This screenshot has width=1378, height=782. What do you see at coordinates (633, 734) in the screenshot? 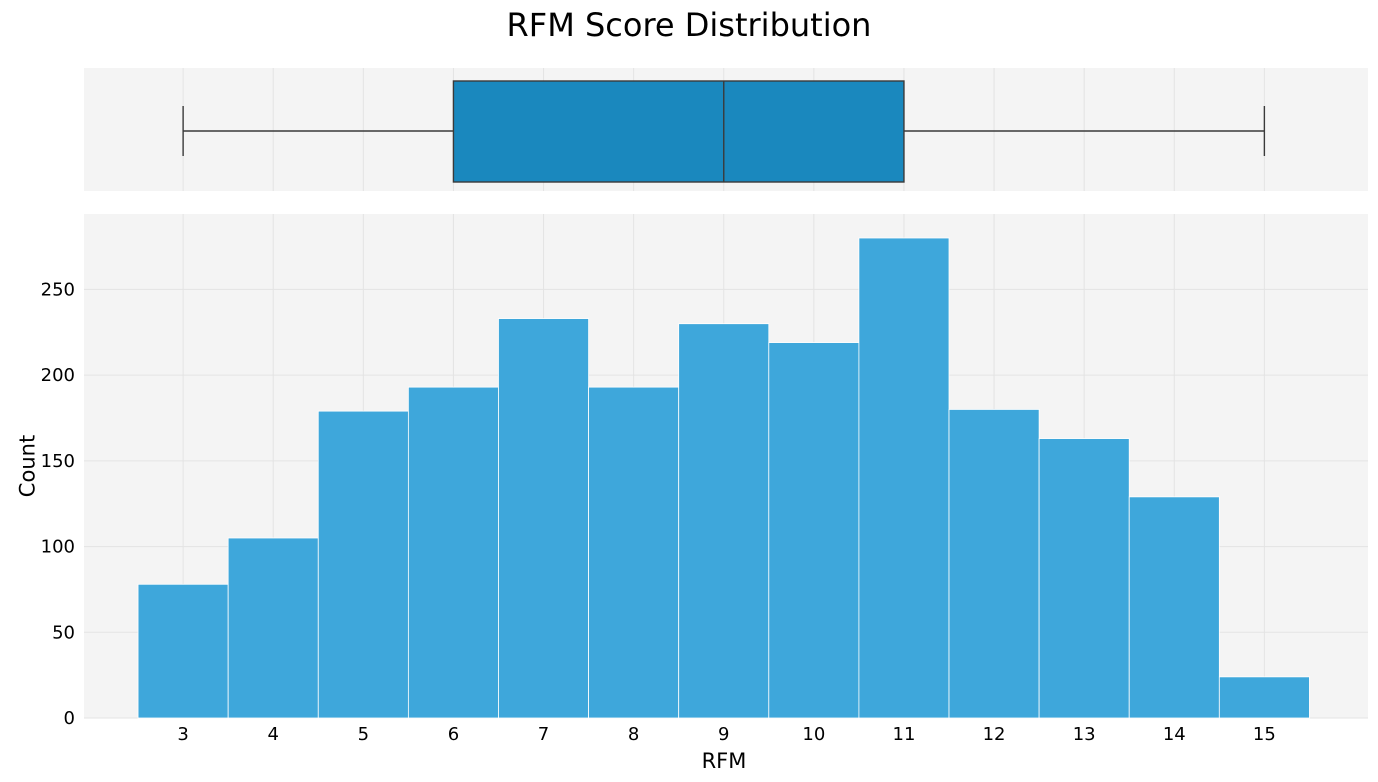
I see `x-tick-label: 8` at bounding box center [633, 734].